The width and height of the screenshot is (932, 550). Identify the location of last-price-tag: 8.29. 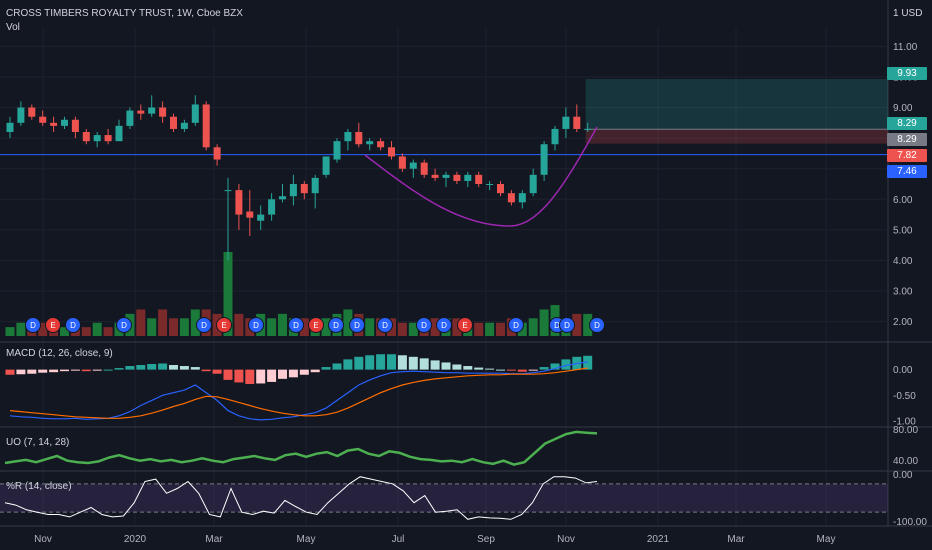
(907, 123).